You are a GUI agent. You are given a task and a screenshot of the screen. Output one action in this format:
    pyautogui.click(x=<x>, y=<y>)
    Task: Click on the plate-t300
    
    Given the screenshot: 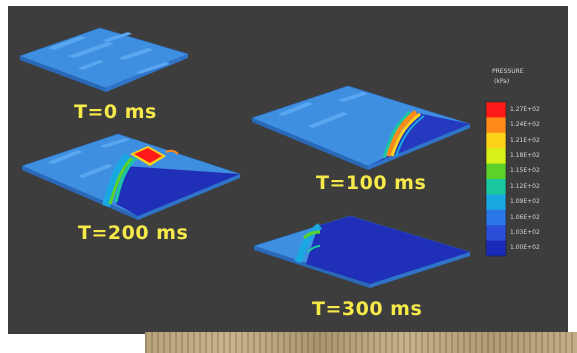 What is the action you would take?
    pyautogui.click(x=362, y=251)
    